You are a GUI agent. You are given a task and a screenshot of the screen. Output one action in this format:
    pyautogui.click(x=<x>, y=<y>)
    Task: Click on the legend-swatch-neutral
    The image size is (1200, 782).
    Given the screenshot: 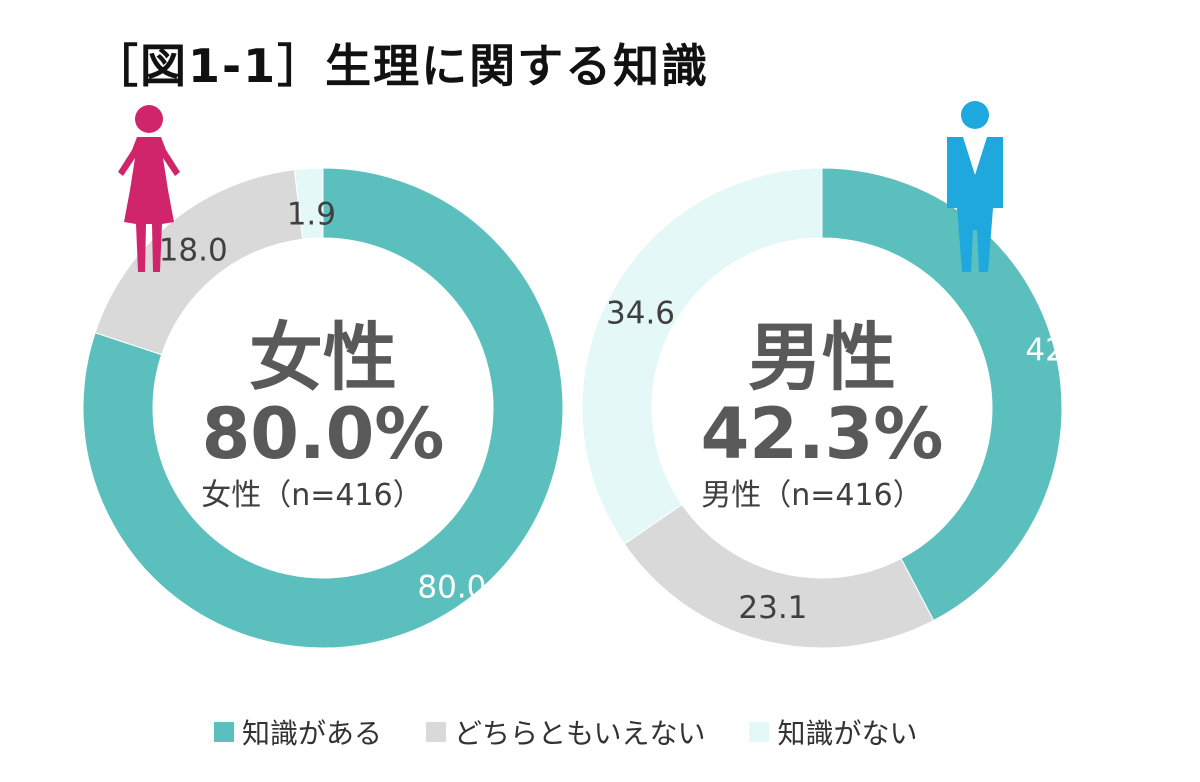 What is the action you would take?
    pyautogui.click(x=436, y=732)
    